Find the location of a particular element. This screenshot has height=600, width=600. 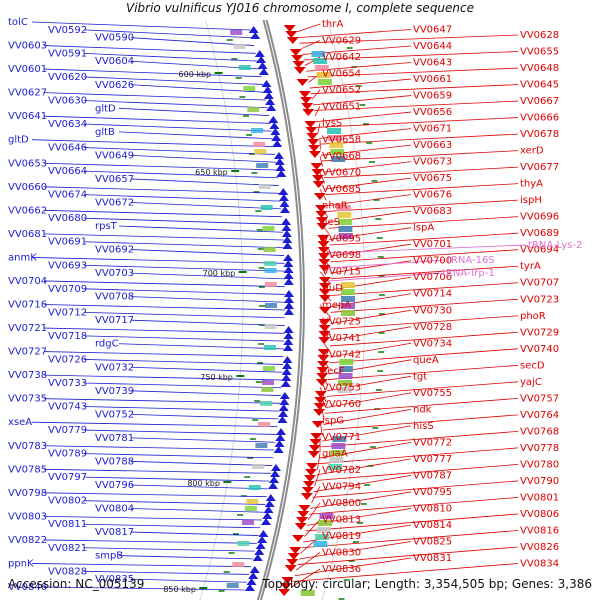

gene-label-right: secF is located at coordinates (333, 371).